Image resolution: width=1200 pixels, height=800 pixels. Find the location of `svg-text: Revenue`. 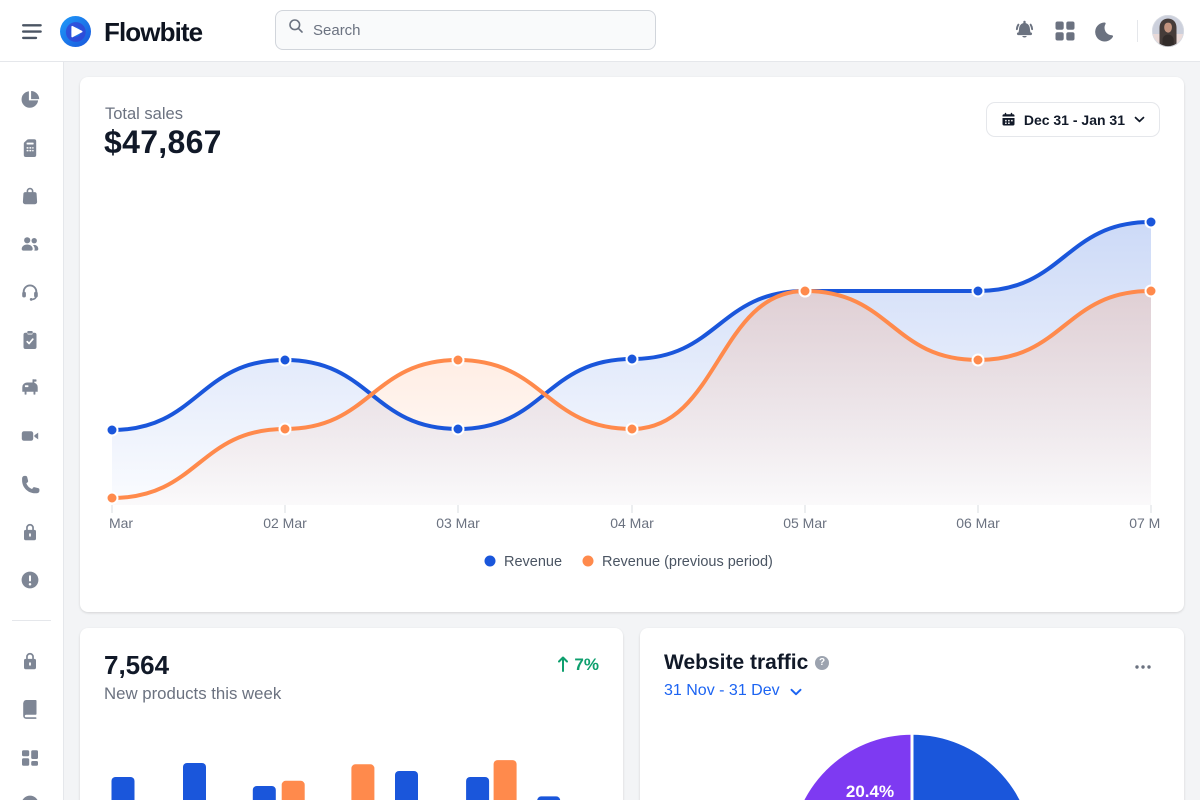

svg-text: Revenue is located at coordinates (533, 562).